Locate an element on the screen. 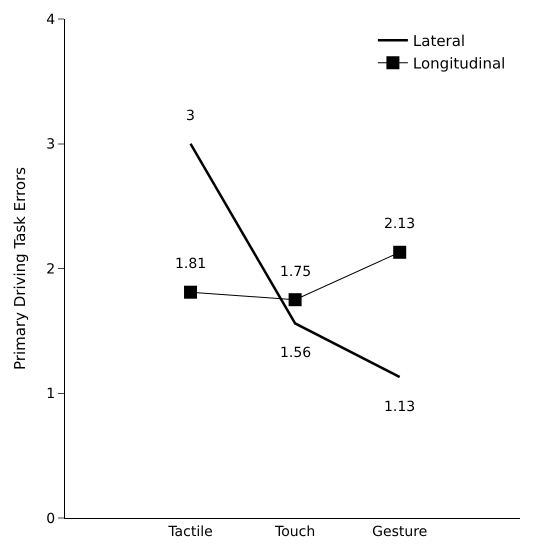 Image resolution: width=545 pixels, height=548 pixels. y-tick-label: 0 is located at coordinates (51, 518).